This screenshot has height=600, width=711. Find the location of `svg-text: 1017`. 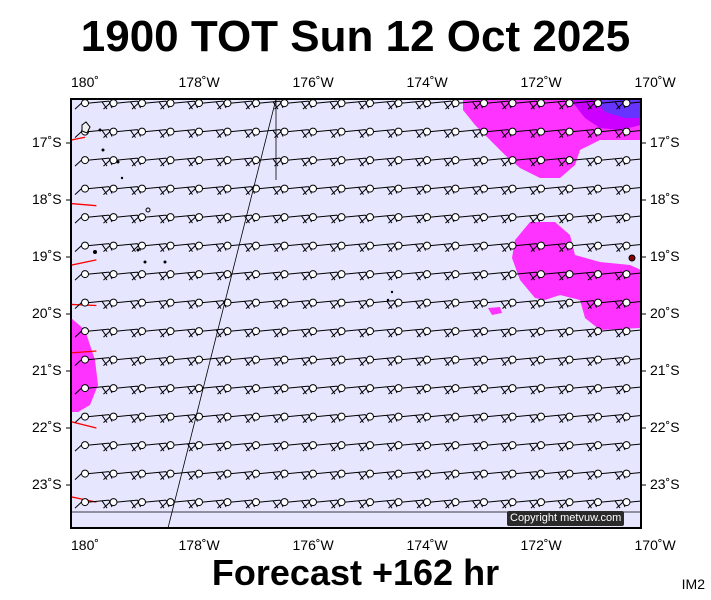

svg-text: 1017 is located at coordinates (39, 354).